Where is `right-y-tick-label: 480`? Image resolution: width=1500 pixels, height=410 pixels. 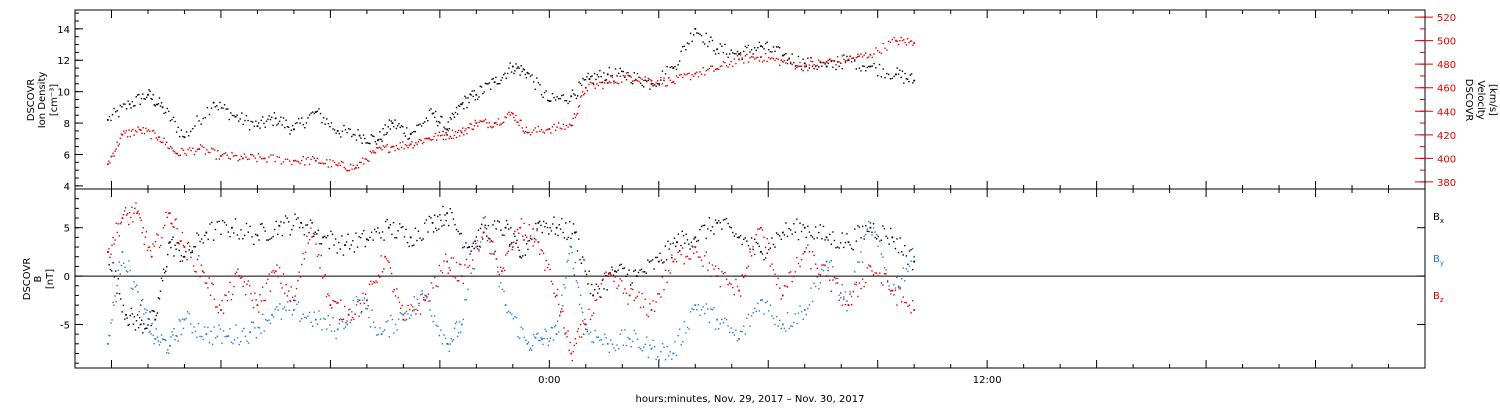 right-y-tick-label: 480 is located at coordinates (1446, 65).